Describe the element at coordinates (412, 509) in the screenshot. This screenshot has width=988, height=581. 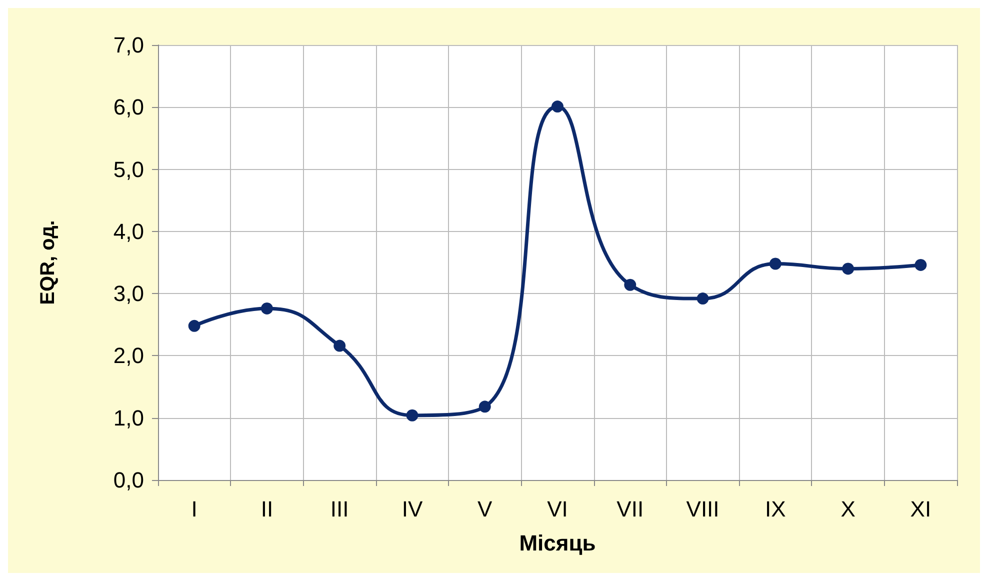
I see `x-tick-label: IV` at that location.